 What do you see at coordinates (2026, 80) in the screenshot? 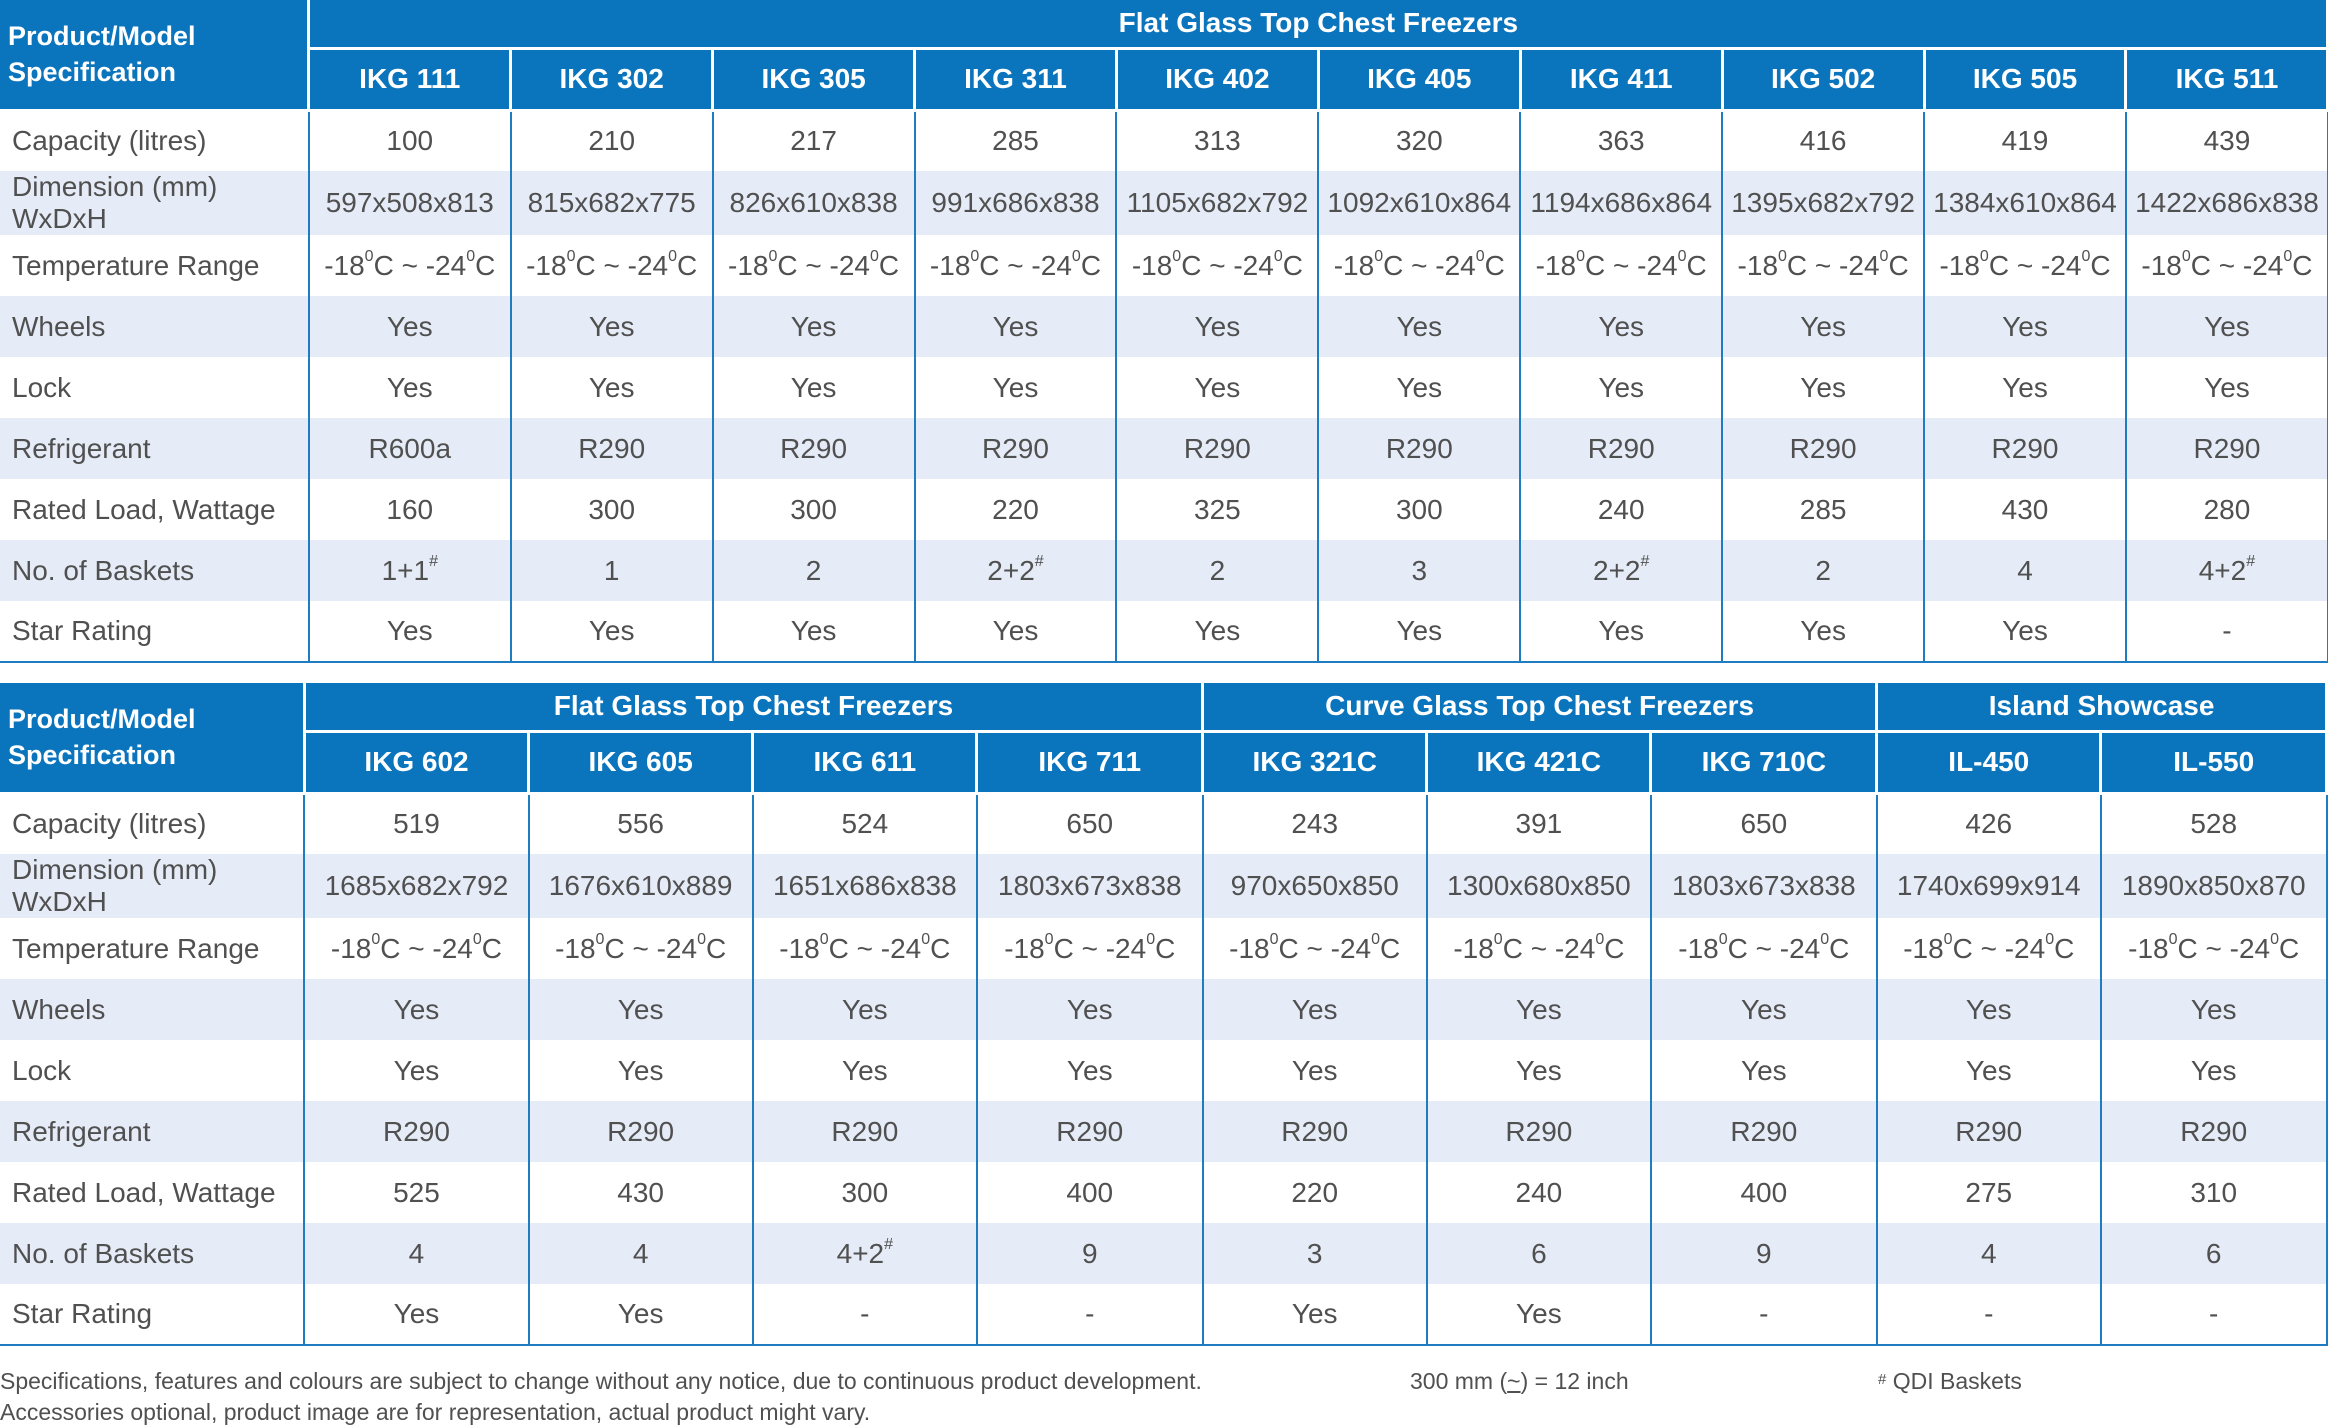
I see `model-name: IKG 505` at bounding box center [2026, 80].